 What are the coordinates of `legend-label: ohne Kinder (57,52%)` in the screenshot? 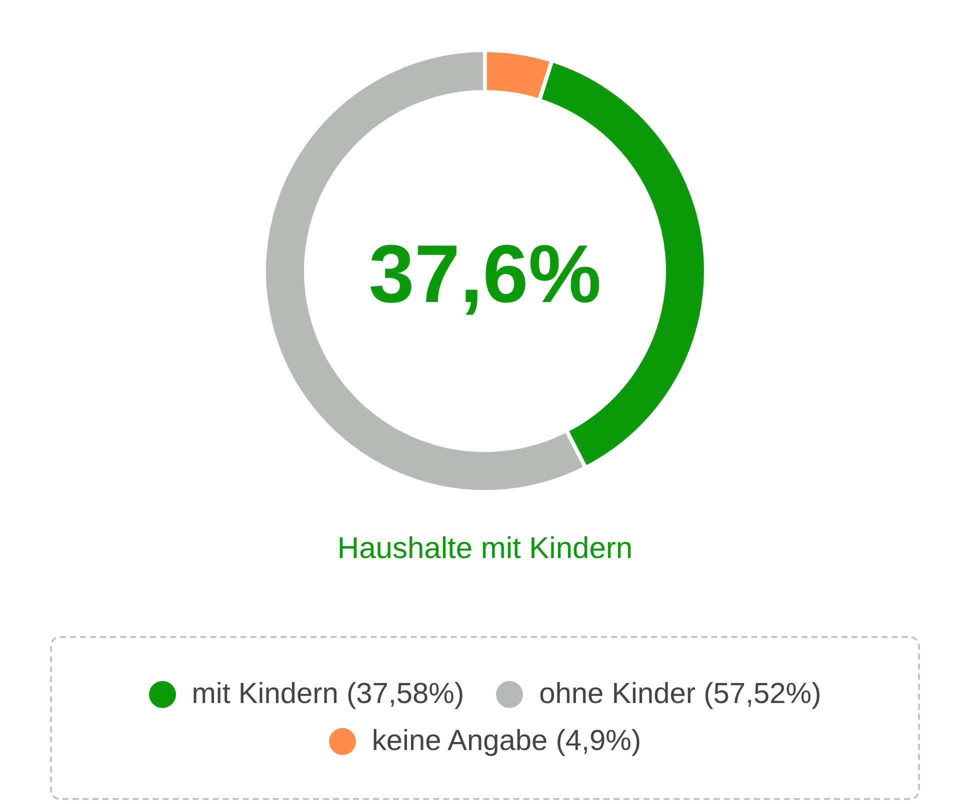 It's located at (680, 694).